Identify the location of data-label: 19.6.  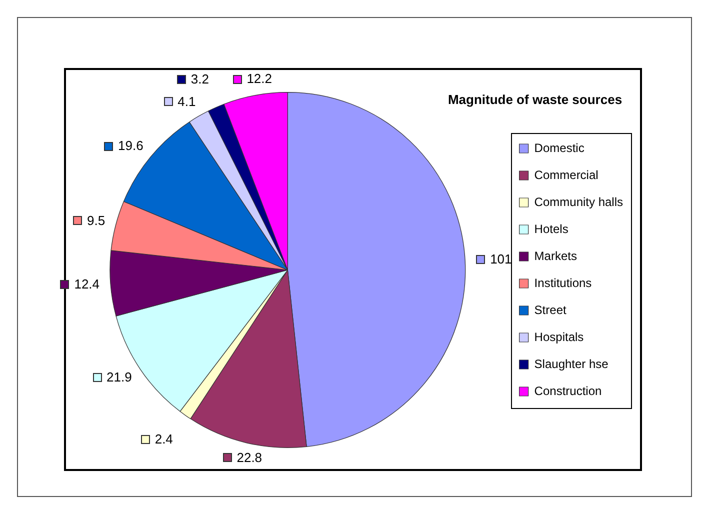
(131, 146).